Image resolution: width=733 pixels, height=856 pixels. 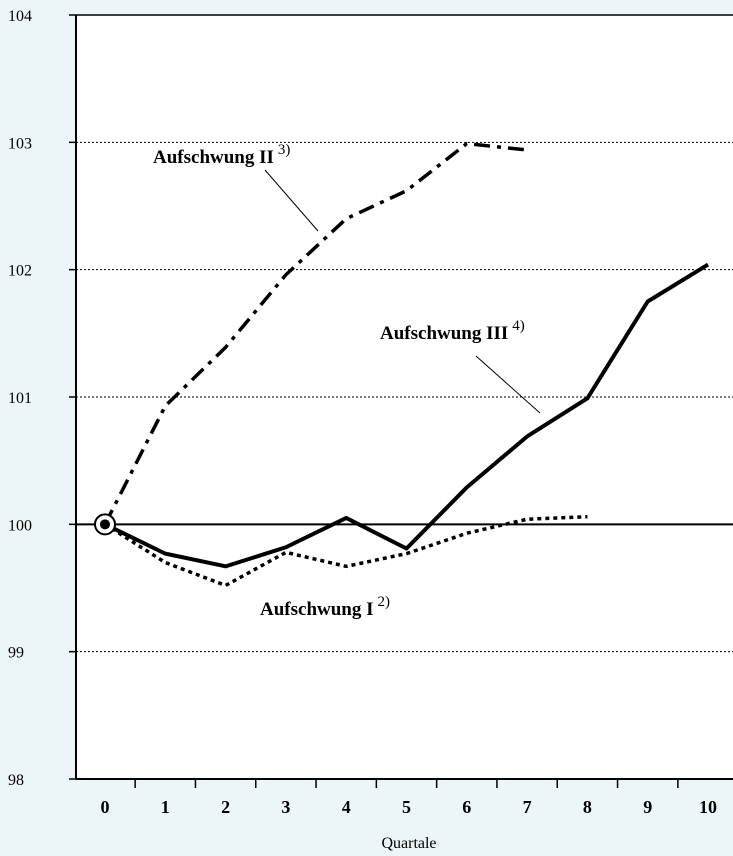 I want to click on origin-marker, so click(x=105, y=524).